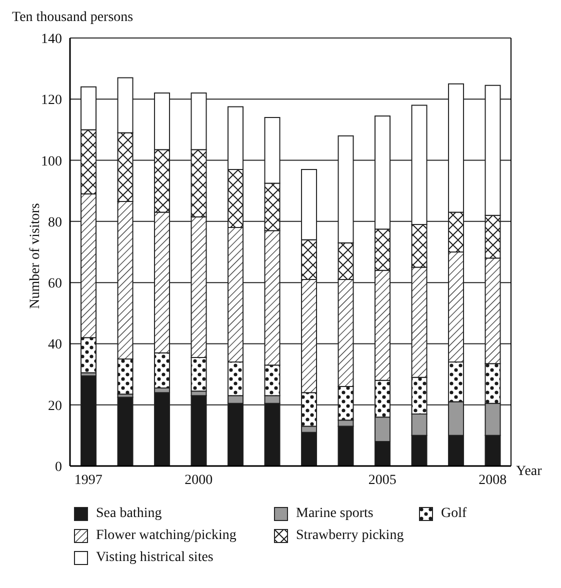 This screenshot has width=561, height=588. What do you see at coordinates (492, 480) in the screenshot?
I see `x-tick-label: 2008` at bounding box center [492, 480].